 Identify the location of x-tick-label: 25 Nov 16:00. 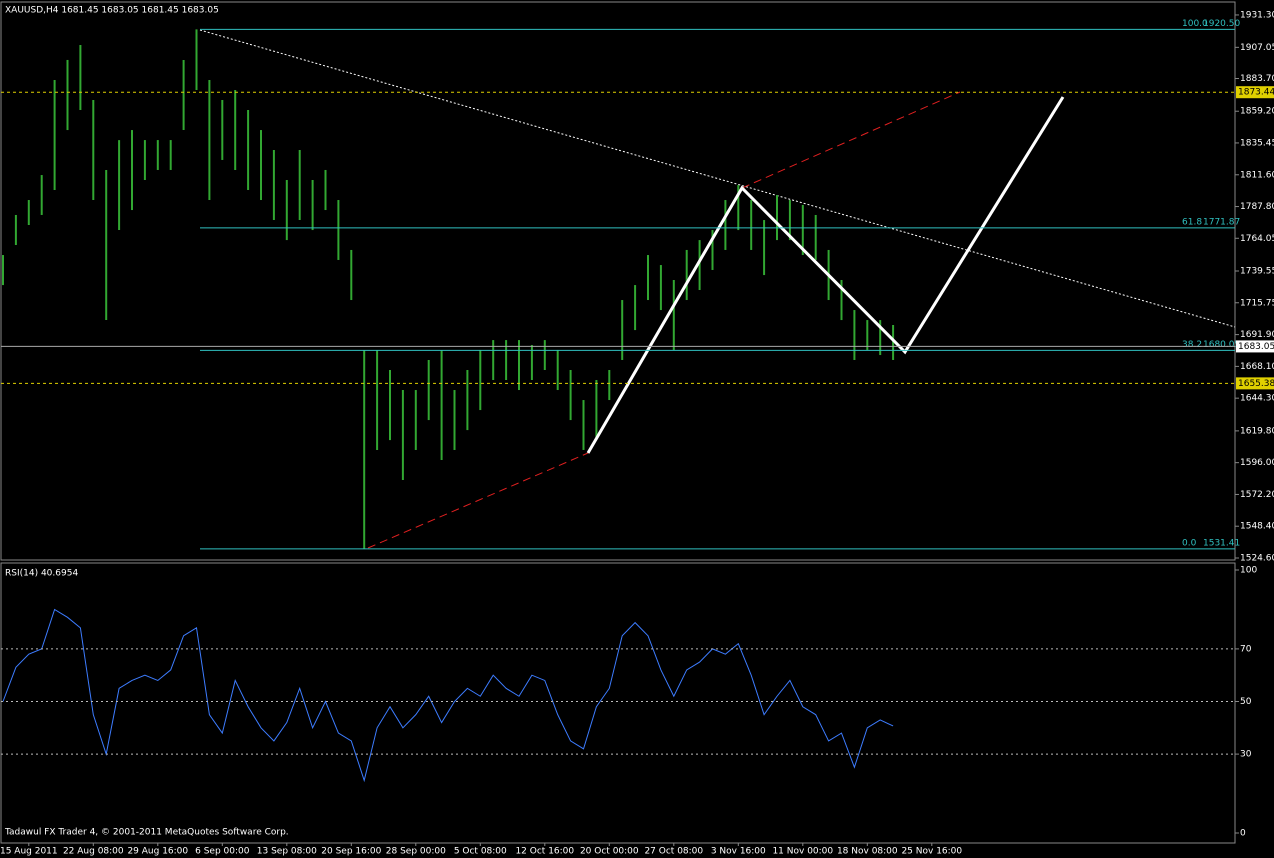
(931, 852).